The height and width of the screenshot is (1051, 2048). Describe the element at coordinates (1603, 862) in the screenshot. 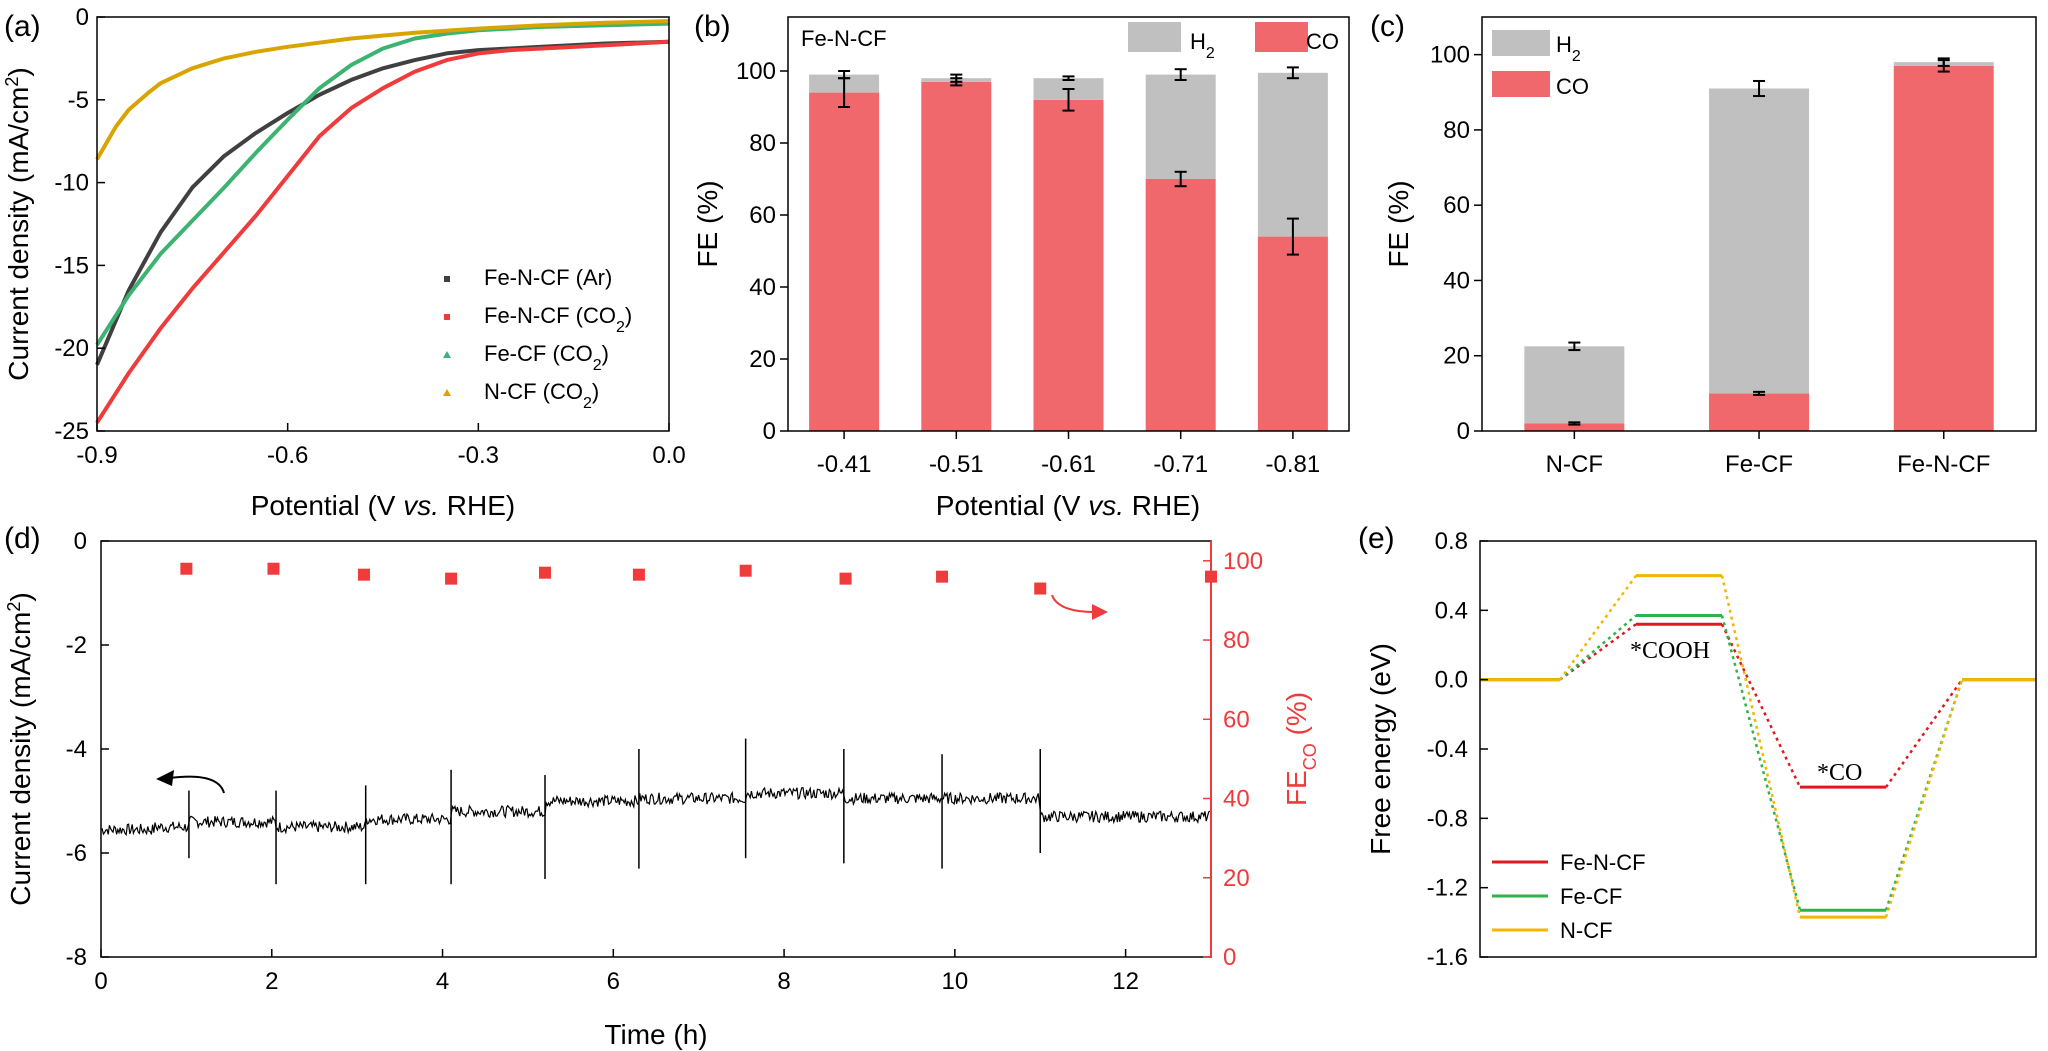

I see `legend-label: Fe-N-CF` at that location.